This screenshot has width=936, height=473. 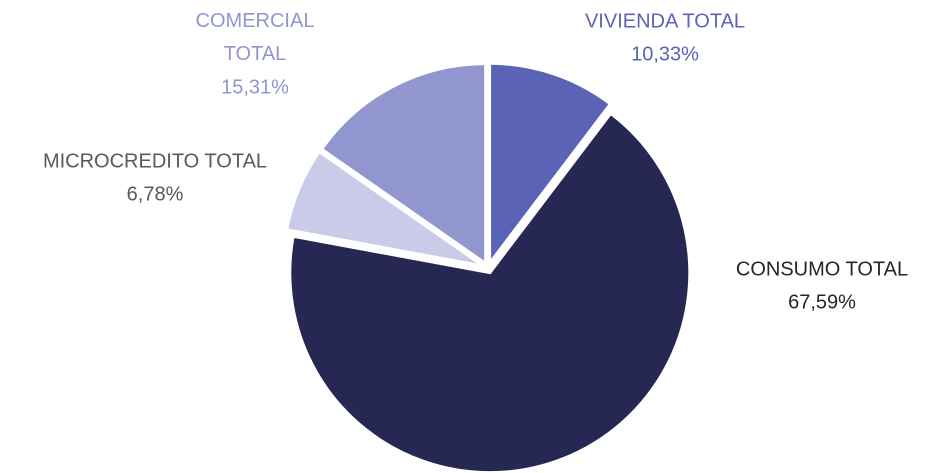 What do you see at coordinates (822, 302) in the screenshot?
I see `slice-value: 67,59%` at bounding box center [822, 302].